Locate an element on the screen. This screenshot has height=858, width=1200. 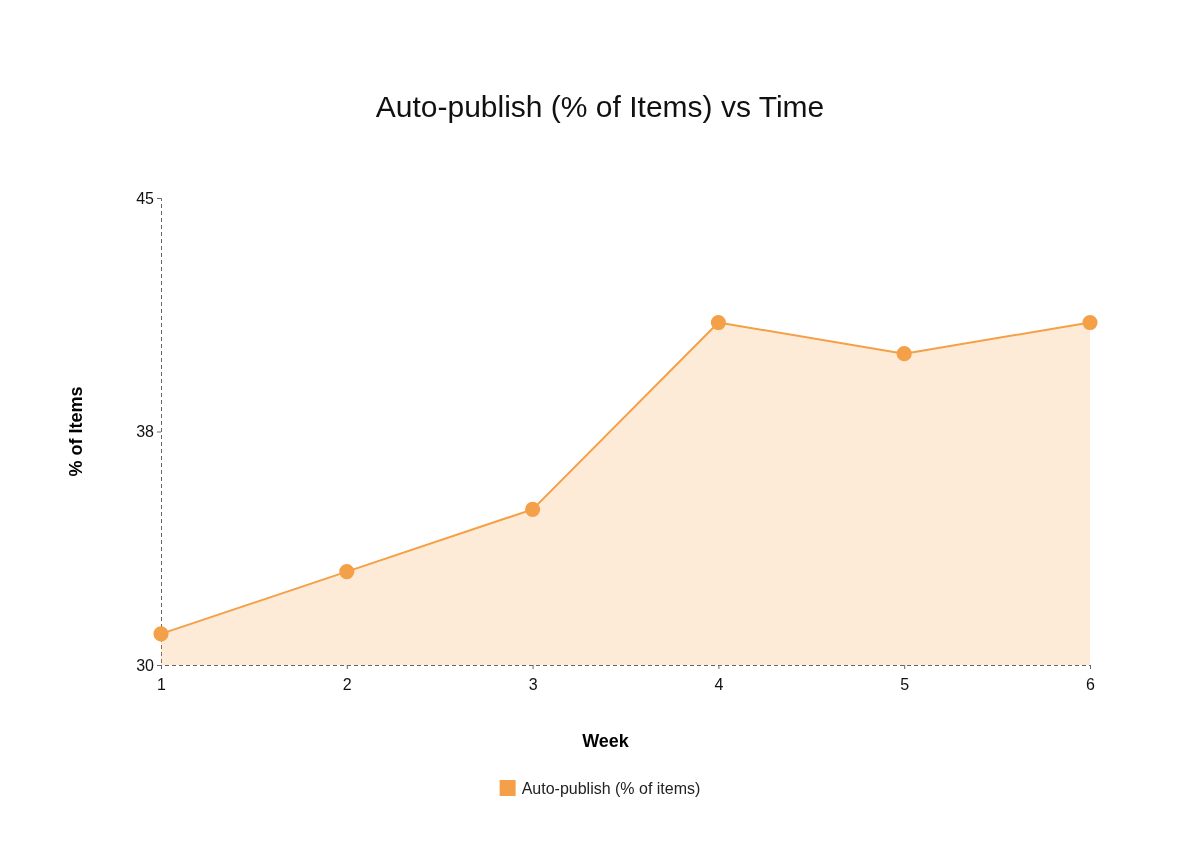
y-axis-title: % of Items is located at coordinates (76, 431).